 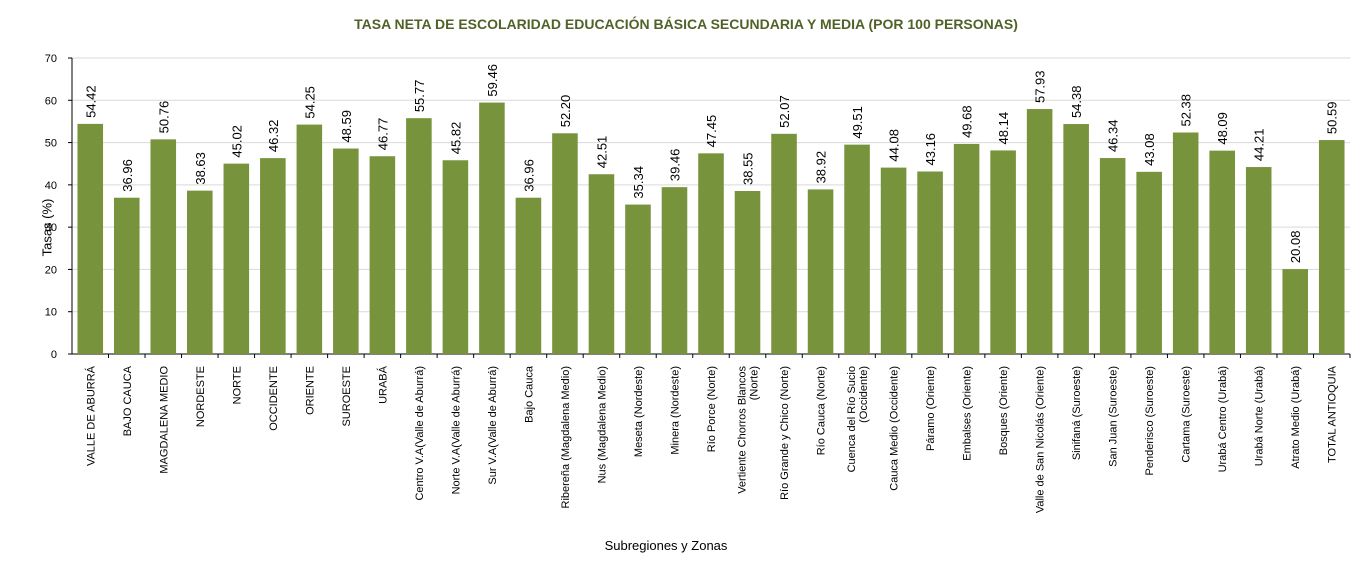 I want to click on x-tick-label: Río Porce (Norte), so click(x=712, y=409).